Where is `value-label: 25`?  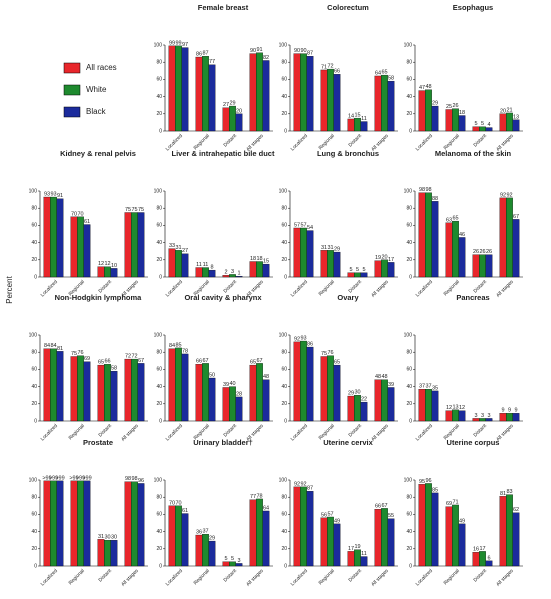 value-label: 25 is located at coordinates (449, 107).